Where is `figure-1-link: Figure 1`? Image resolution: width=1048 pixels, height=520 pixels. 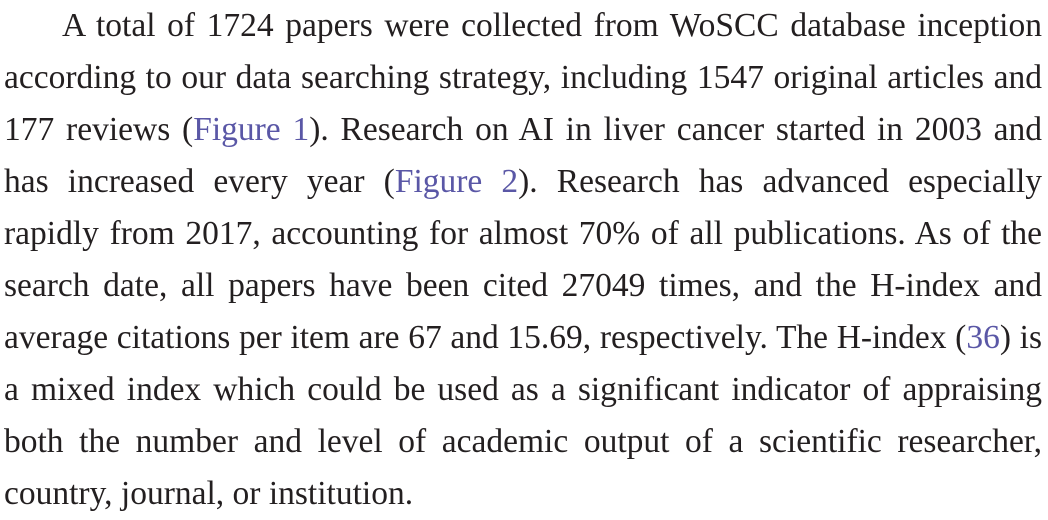 figure-1-link: Figure 1 is located at coordinates (251, 129).